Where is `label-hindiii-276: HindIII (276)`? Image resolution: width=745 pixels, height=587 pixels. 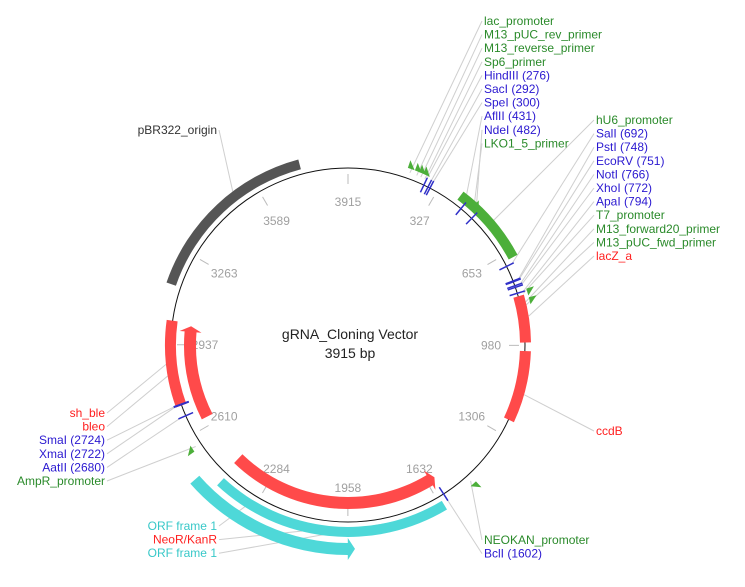
label-hindiii-276: HindIII (276) is located at coordinates (517, 75).